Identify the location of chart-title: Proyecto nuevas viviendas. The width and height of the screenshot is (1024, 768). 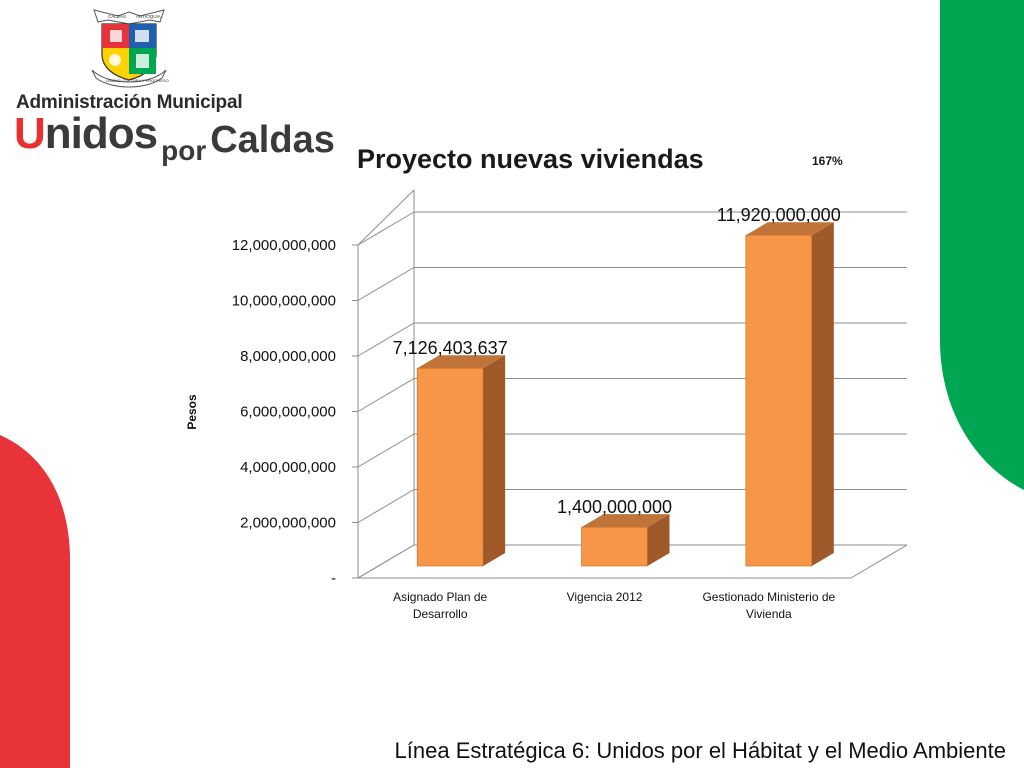
(530, 159).